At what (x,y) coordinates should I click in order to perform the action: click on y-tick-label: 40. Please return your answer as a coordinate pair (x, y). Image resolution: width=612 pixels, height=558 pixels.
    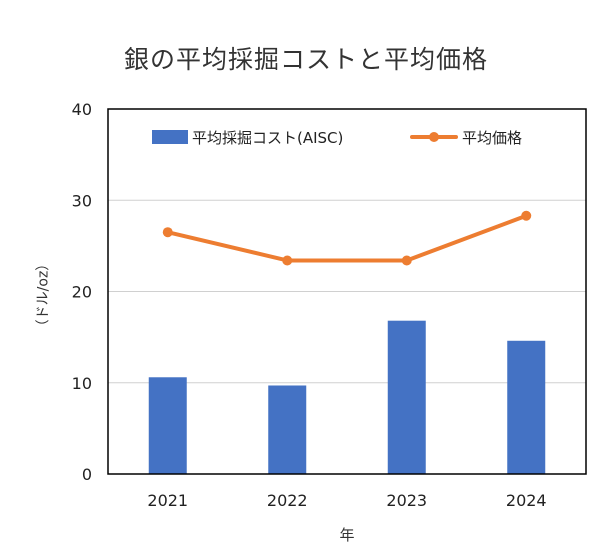
    Looking at the image, I should click on (82, 109).